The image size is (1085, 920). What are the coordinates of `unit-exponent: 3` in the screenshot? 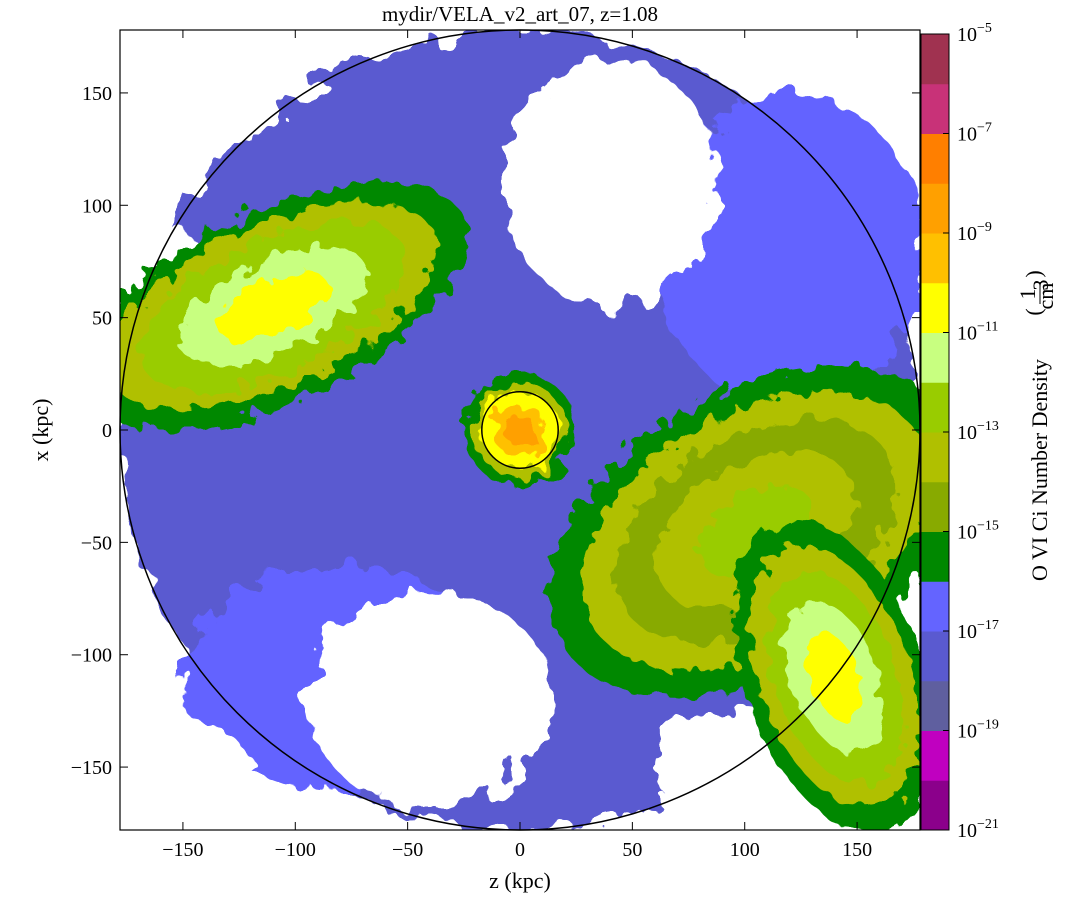 It's located at (1040, 285).